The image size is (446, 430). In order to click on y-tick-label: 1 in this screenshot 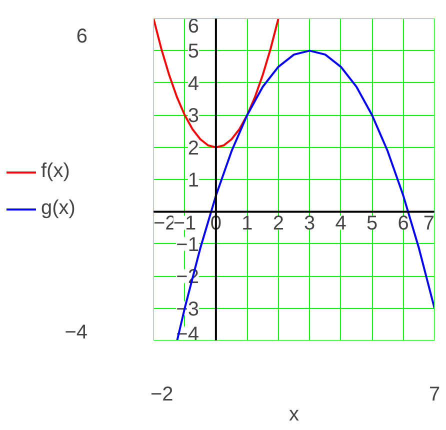, I will do `click(193, 181)`.